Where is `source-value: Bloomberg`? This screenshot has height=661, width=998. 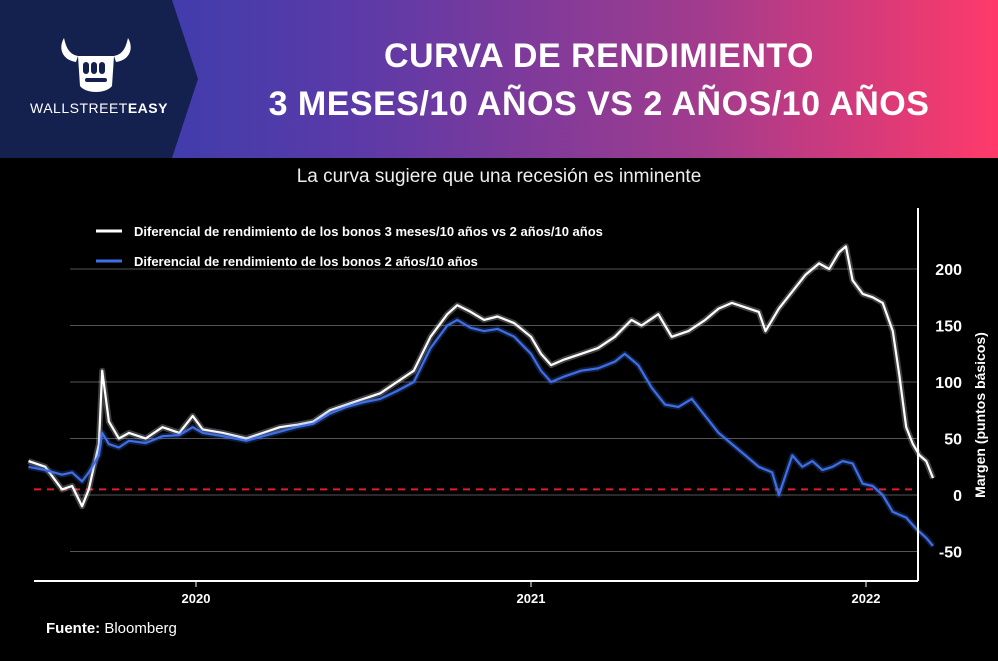 source-value: Bloomberg is located at coordinates (140, 628).